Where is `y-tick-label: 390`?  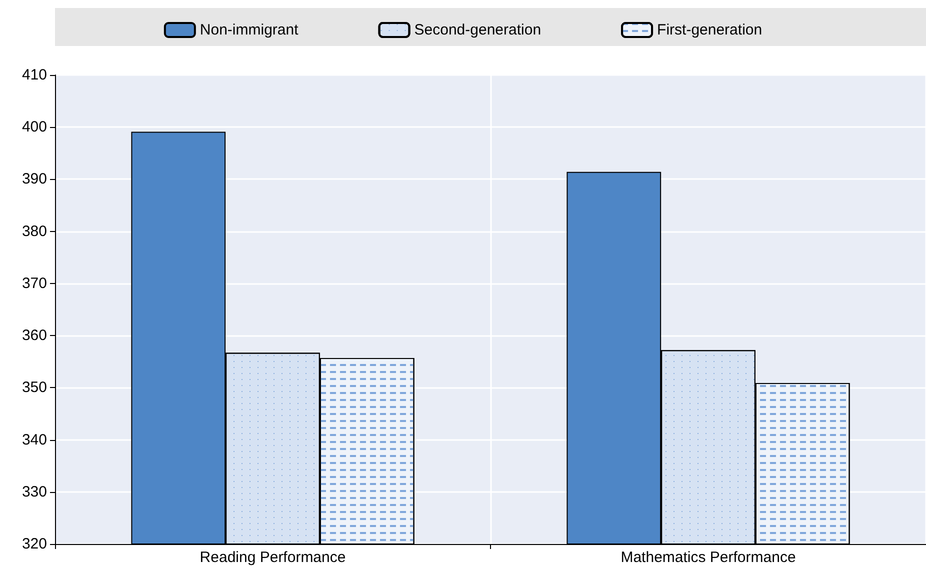
y-tick-label: 390 is located at coordinates (34, 179).